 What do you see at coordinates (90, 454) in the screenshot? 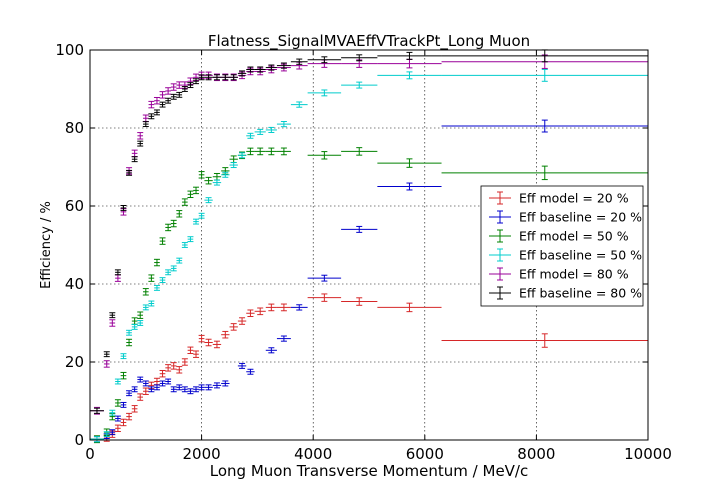
I see `x-tick-label: 0` at bounding box center [90, 454].